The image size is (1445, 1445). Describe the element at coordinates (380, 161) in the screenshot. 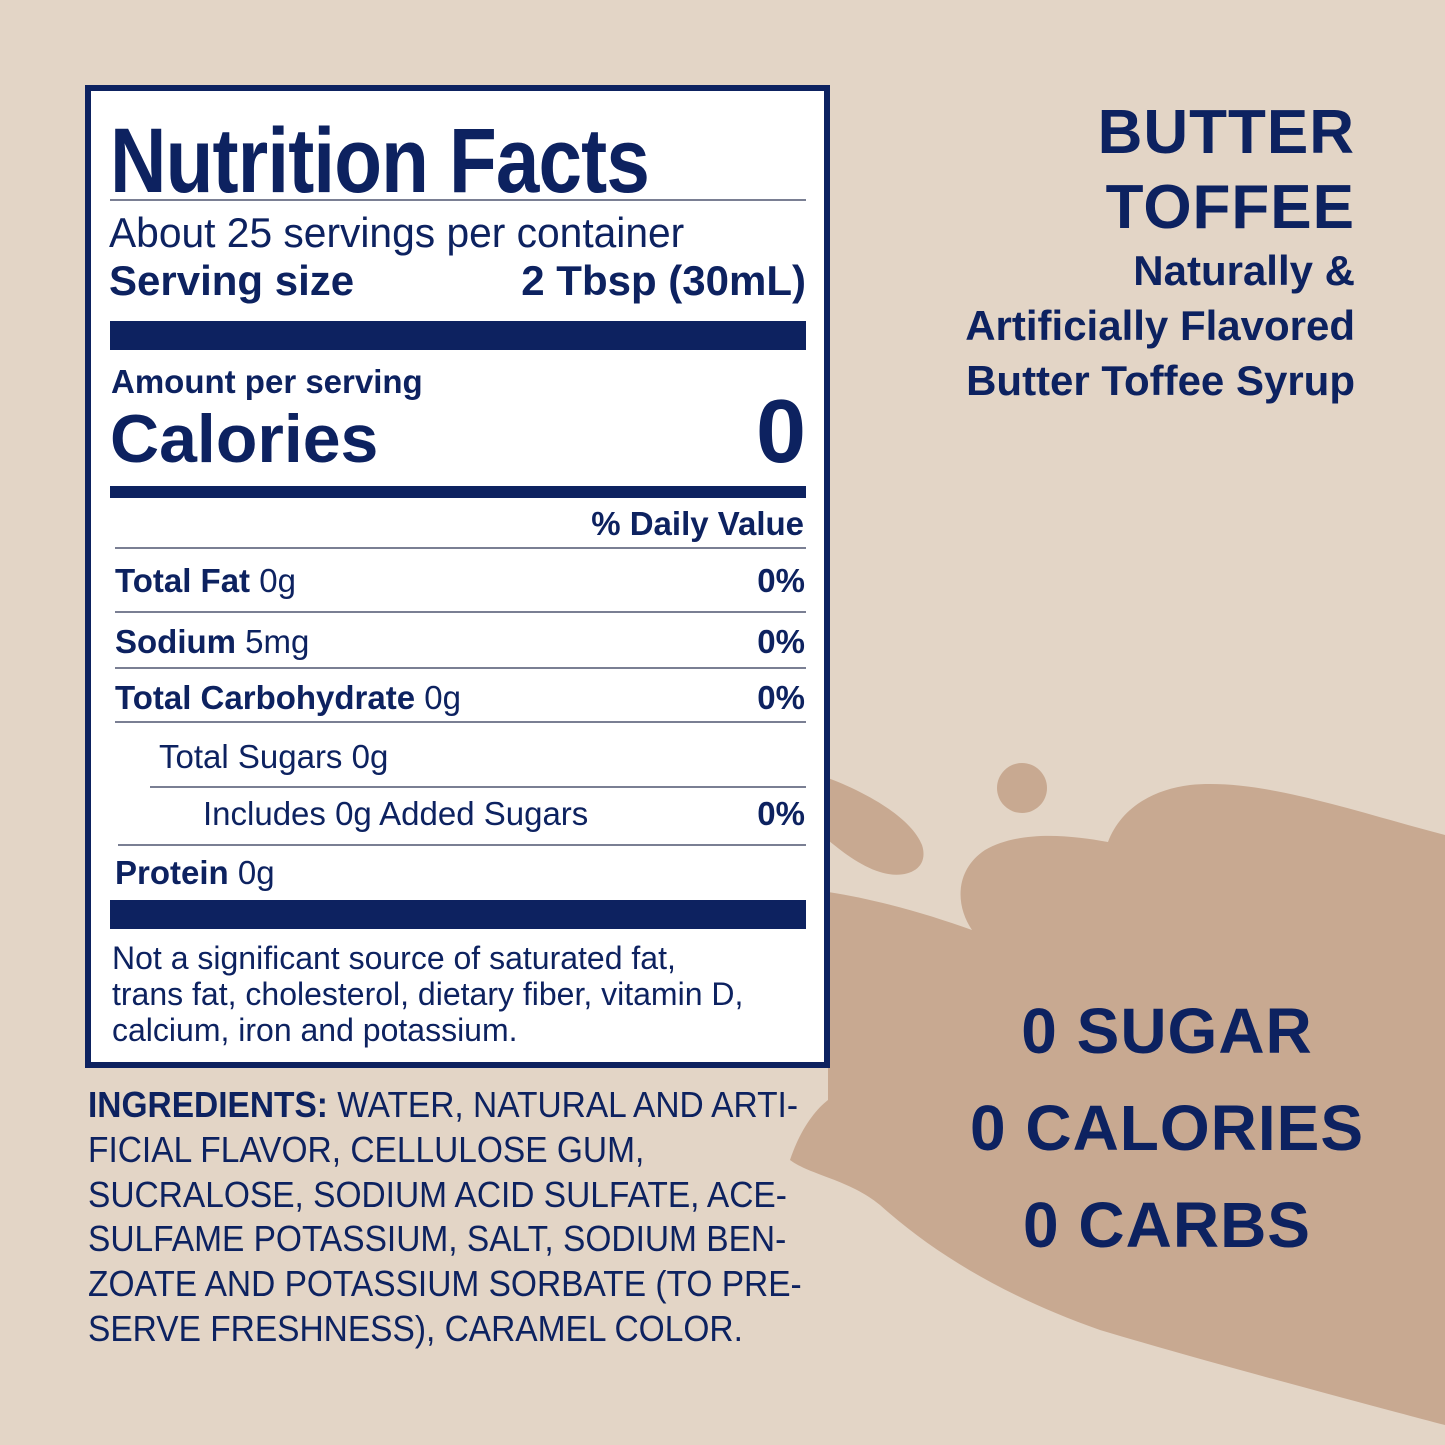

I see `label-title: Nutrition Facts` at that location.